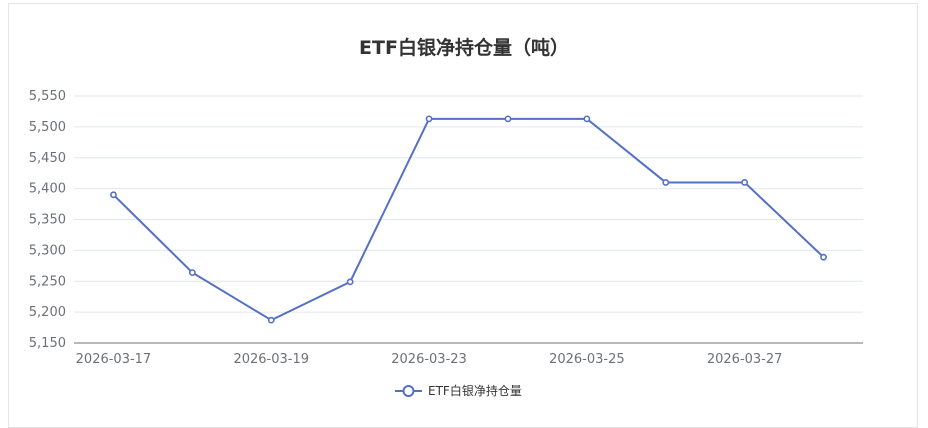 The height and width of the screenshot is (428, 928). Describe the element at coordinates (47, 312) in the screenshot. I see `y-tick-label: 5,200` at that location.